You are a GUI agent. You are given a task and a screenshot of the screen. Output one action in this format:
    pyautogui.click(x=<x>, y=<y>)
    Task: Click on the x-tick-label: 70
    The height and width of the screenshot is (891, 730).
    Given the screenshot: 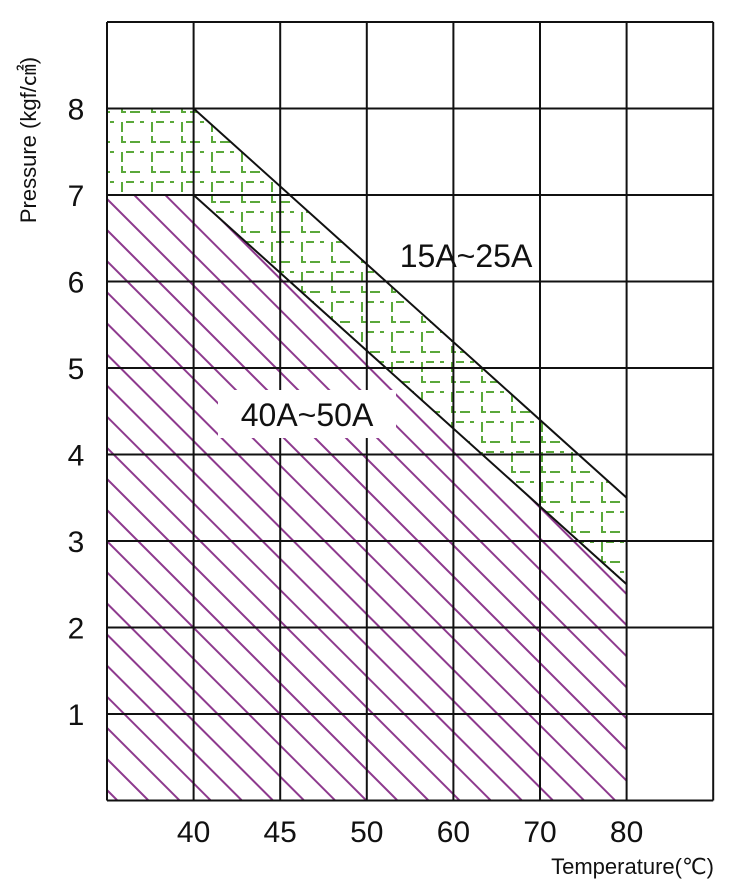 What is the action you would take?
    pyautogui.click(x=539, y=832)
    